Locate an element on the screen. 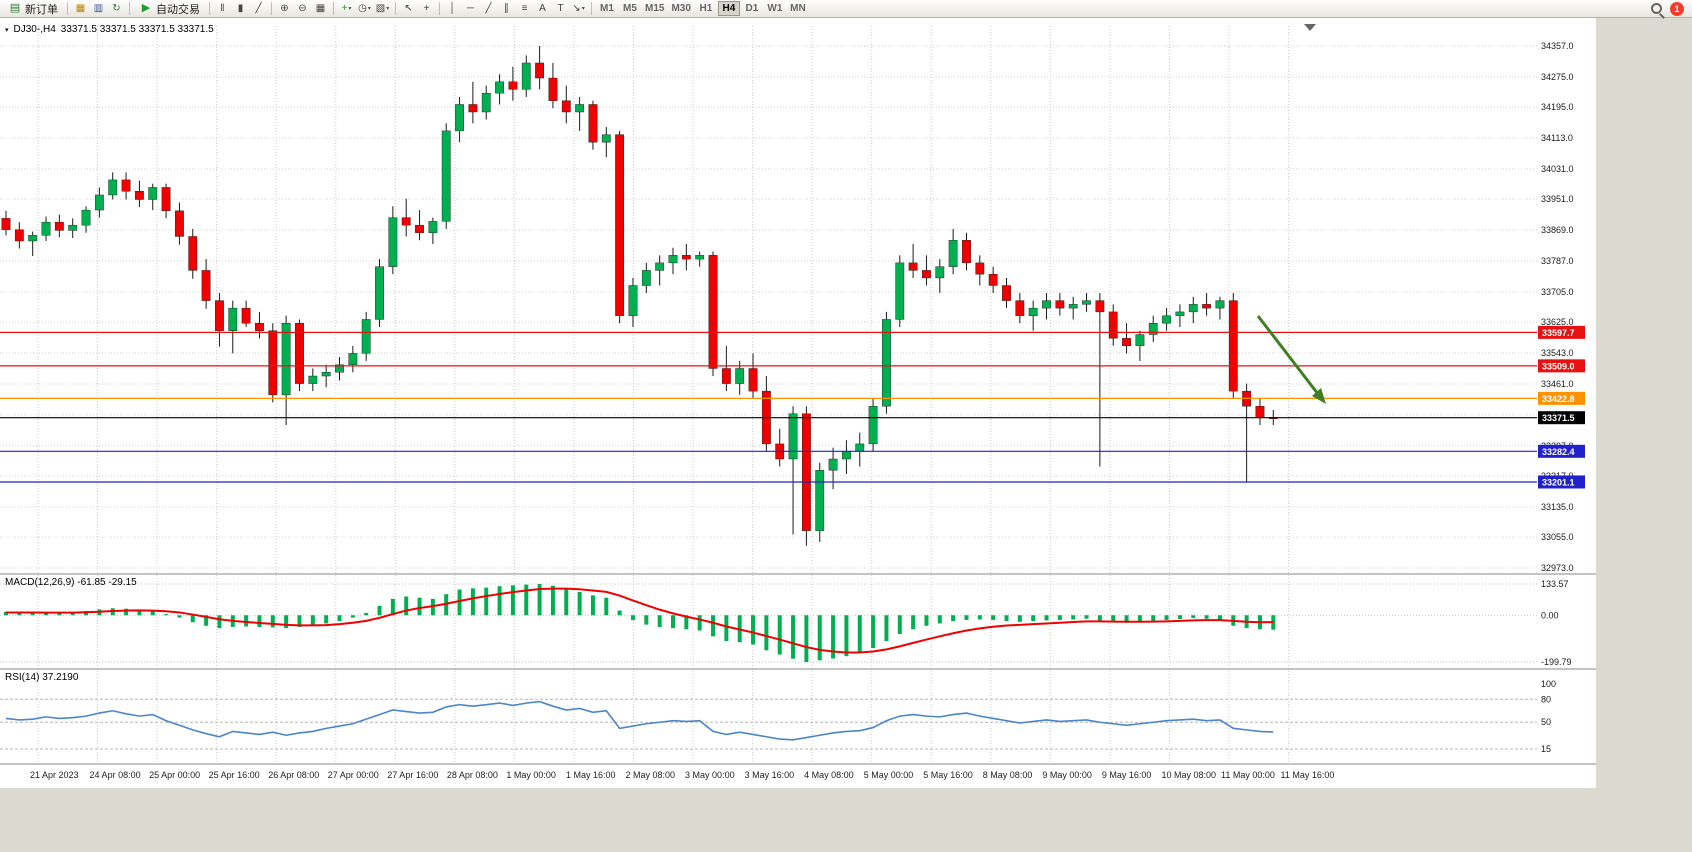 This screenshot has width=1692, height=852. profiles-icon: ▥ is located at coordinates (98, 8).